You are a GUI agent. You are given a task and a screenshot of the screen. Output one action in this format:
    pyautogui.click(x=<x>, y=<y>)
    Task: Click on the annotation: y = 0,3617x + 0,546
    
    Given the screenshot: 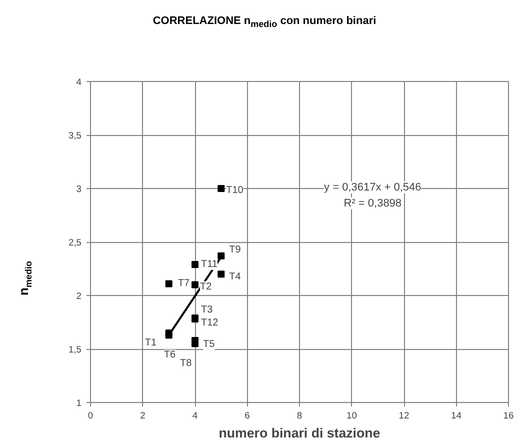 What is the action you would take?
    pyautogui.click(x=373, y=187)
    